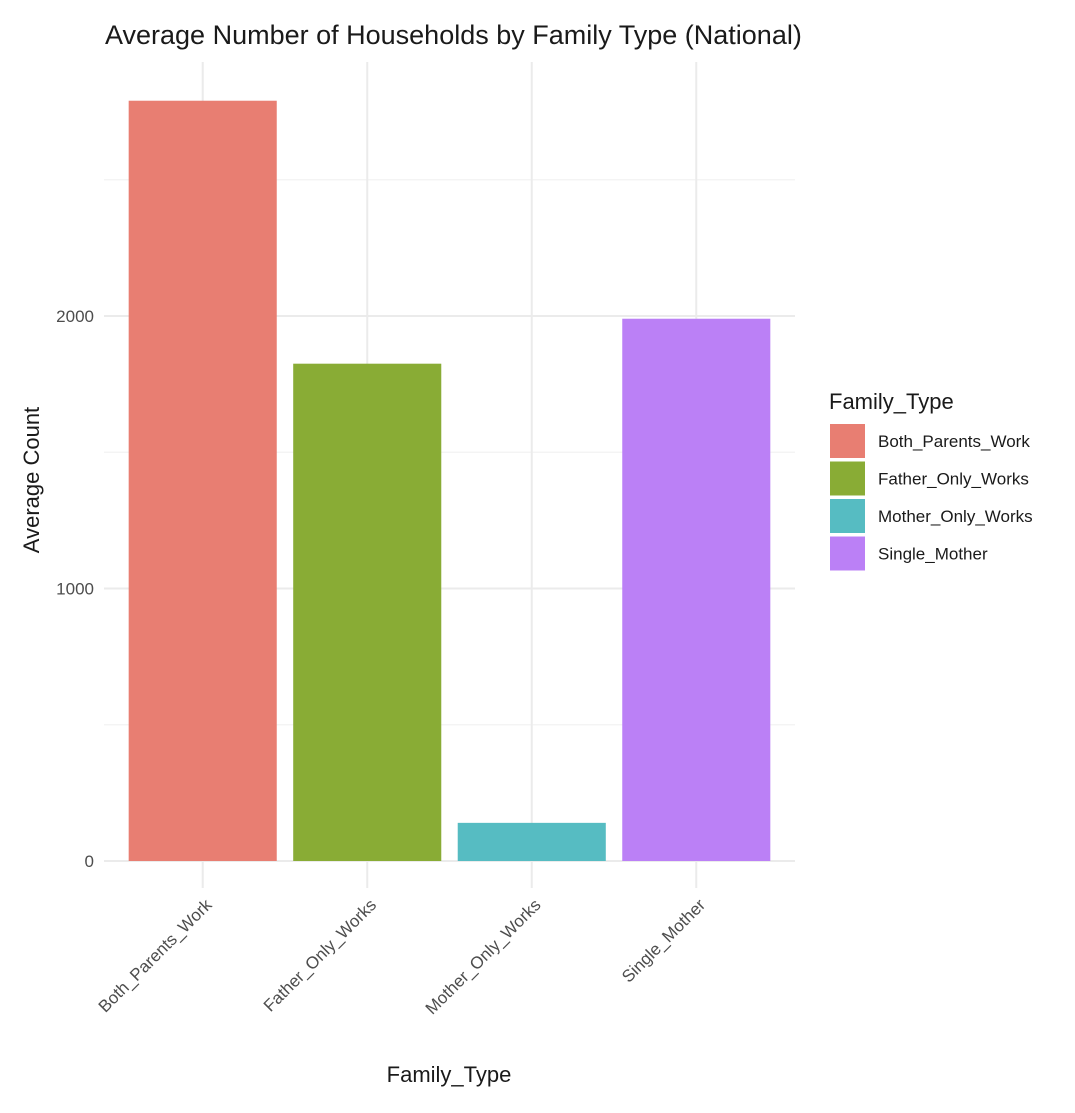  I want to click on legend-label: Father_Only_Works, so click(953, 479).